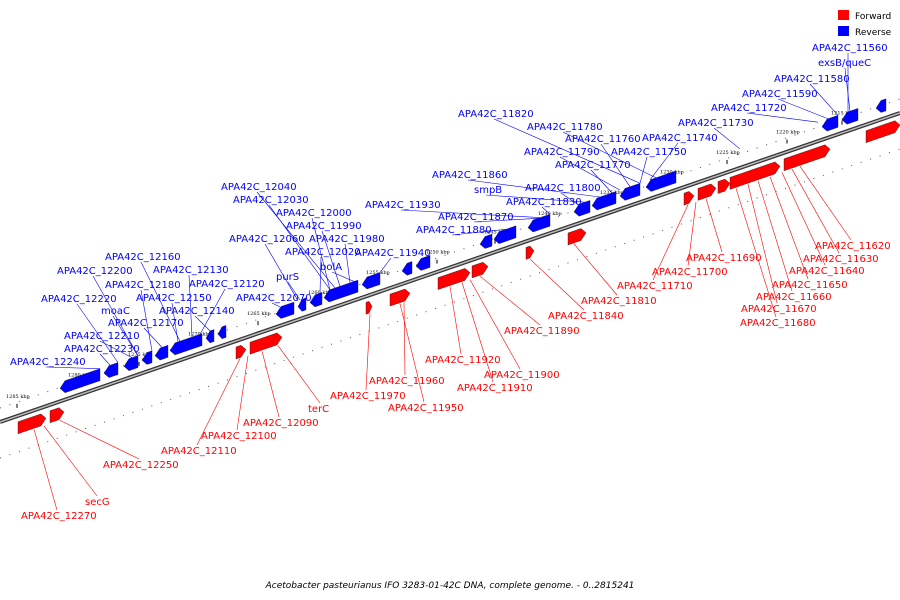 The height and width of the screenshot is (600, 900). I want to click on gene-label-smpb: smpB, so click(488, 190).